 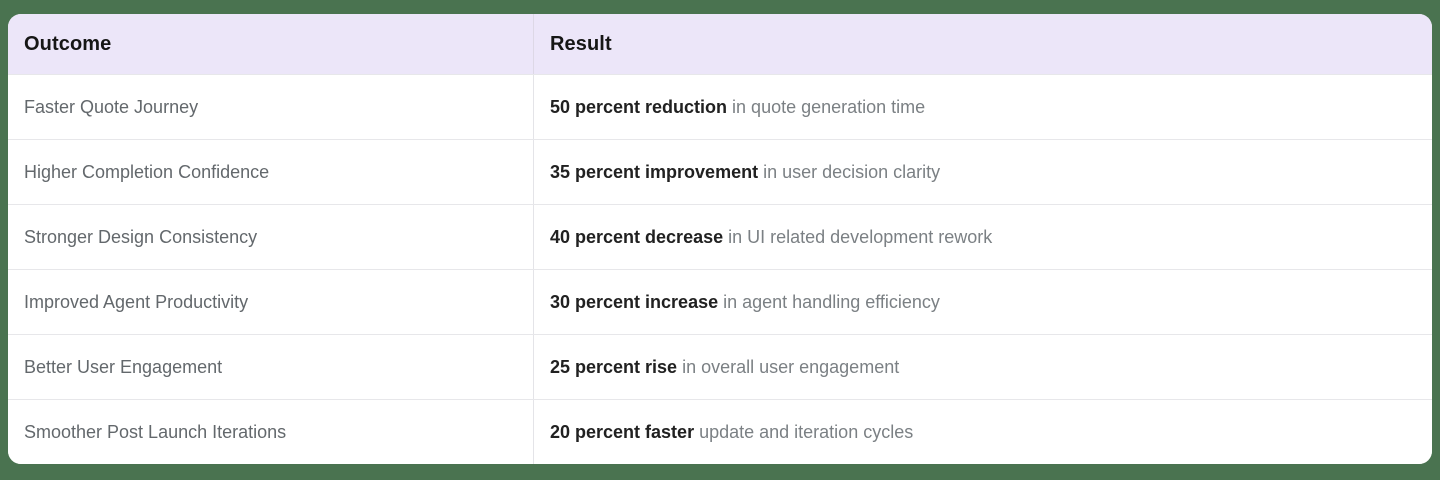 I want to click on outcome-cell: Smoother Post Launch Iterations, so click(x=270, y=432).